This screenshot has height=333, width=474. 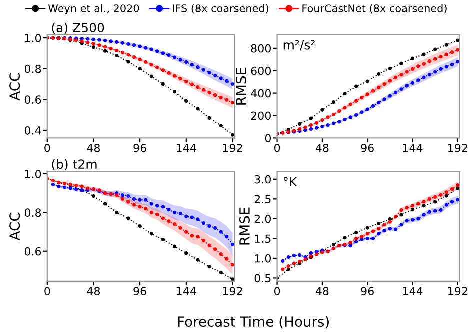 I want to click on y-tick-label: 2.0, so click(x=262, y=219).